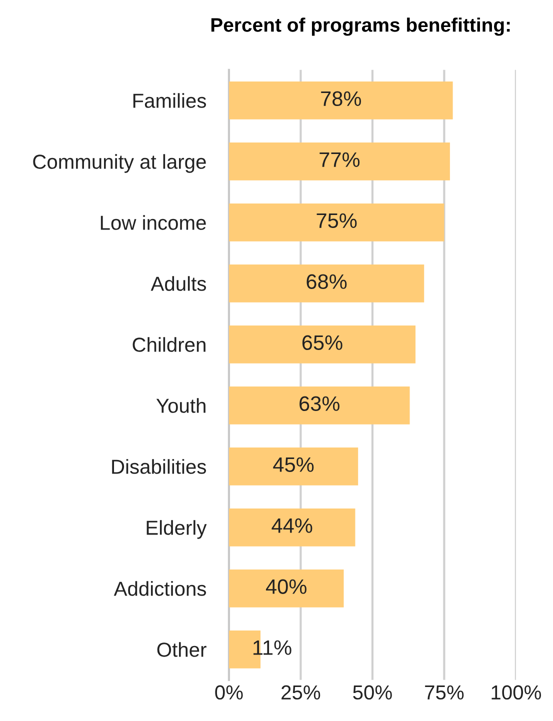 The width and height of the screenshot is (553, 721). I want to click on data-label: 77%, so click(340, 159).